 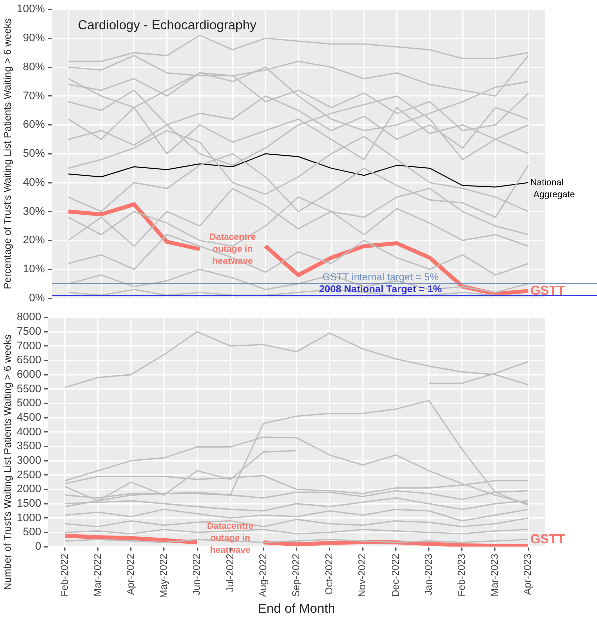 I want to click on y-tick-label: 2500, so click(x=29, y=475).